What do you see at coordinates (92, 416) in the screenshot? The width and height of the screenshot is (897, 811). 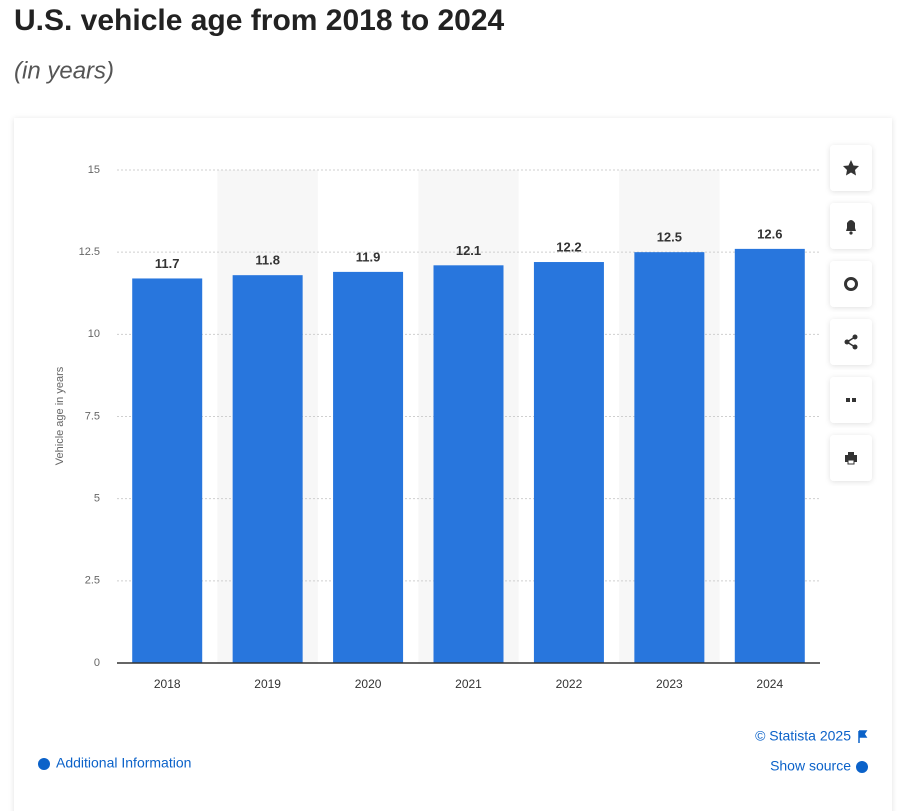 I see `y-tick-label: 7.5` at bounding box center [92, 416].